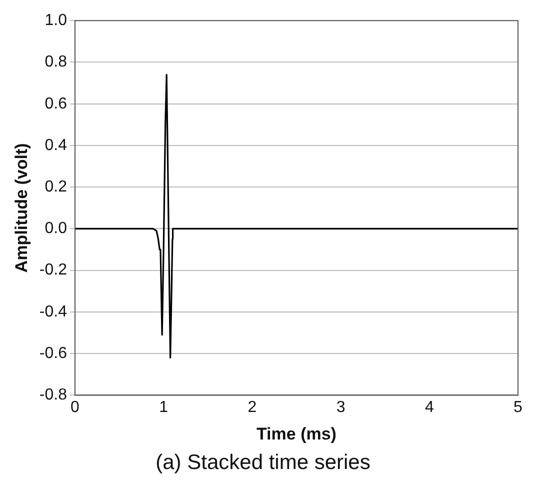 Image resolution: width=534 pixels, height=484 pixels. What do you see at coordinates (53, 395) in the screenshot?
I see `y-tick-label: -0.8` at bounding box center [53, 395].